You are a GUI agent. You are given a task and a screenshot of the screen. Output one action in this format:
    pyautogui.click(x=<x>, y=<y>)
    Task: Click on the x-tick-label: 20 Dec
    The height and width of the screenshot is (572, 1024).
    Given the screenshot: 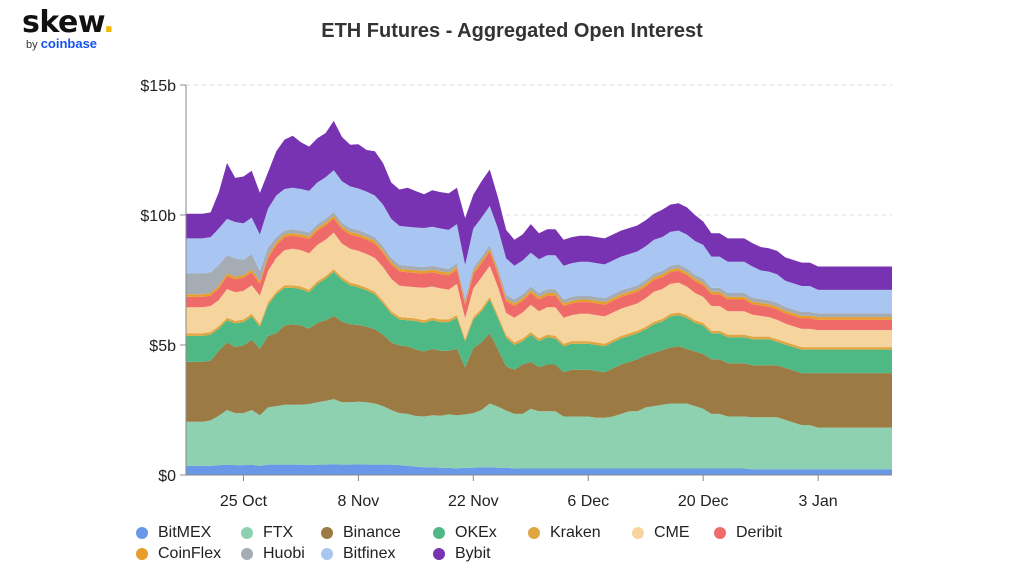 What is the action you would take?
    pyautogui.click(x=703, y=501)
    